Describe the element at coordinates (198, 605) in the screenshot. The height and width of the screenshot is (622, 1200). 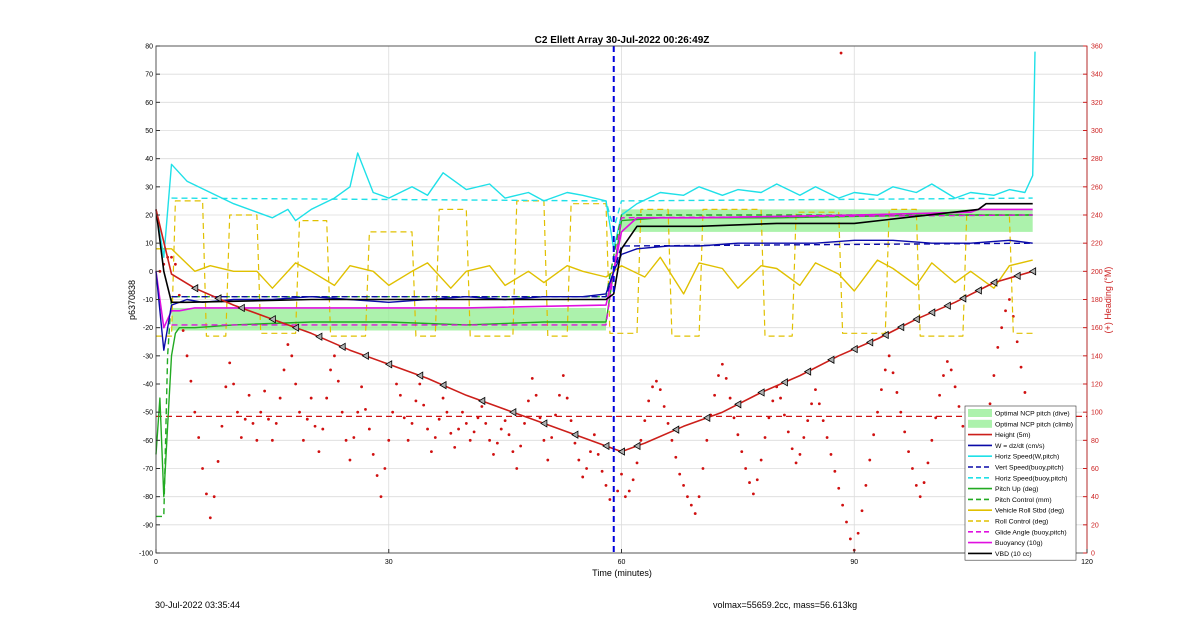
I see `footer-date: 30-Jul-2022 03:35:44` at that location.